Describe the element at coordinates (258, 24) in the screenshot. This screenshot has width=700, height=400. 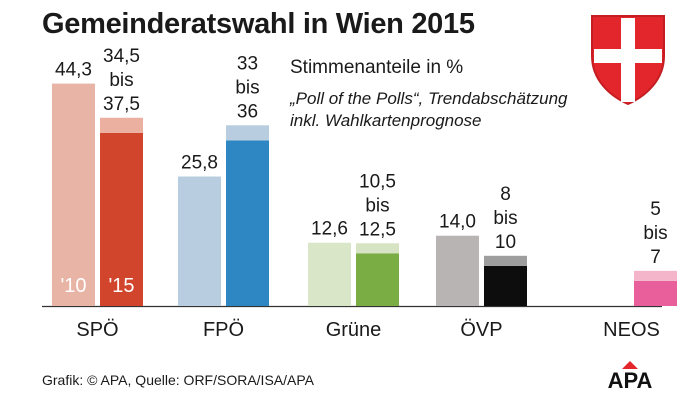
I see `chart-title: Gemeinderatswahl in Wien 2015` at that location.